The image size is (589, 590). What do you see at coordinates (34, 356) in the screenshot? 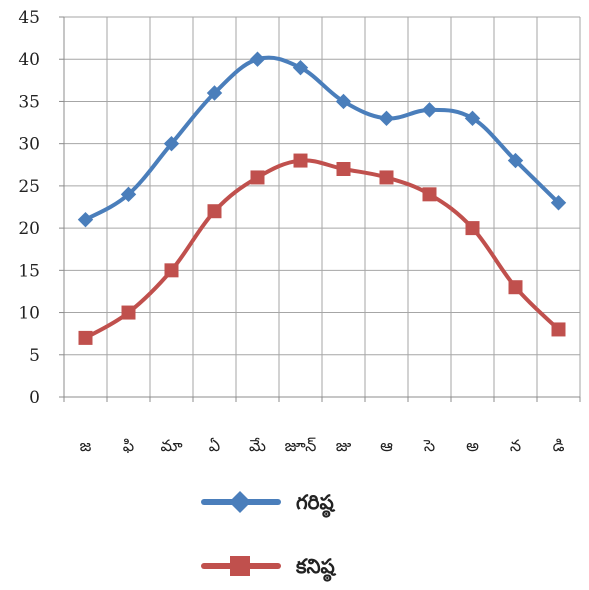
I see `y-tick-label: 5` at bounding box center [34, 356].